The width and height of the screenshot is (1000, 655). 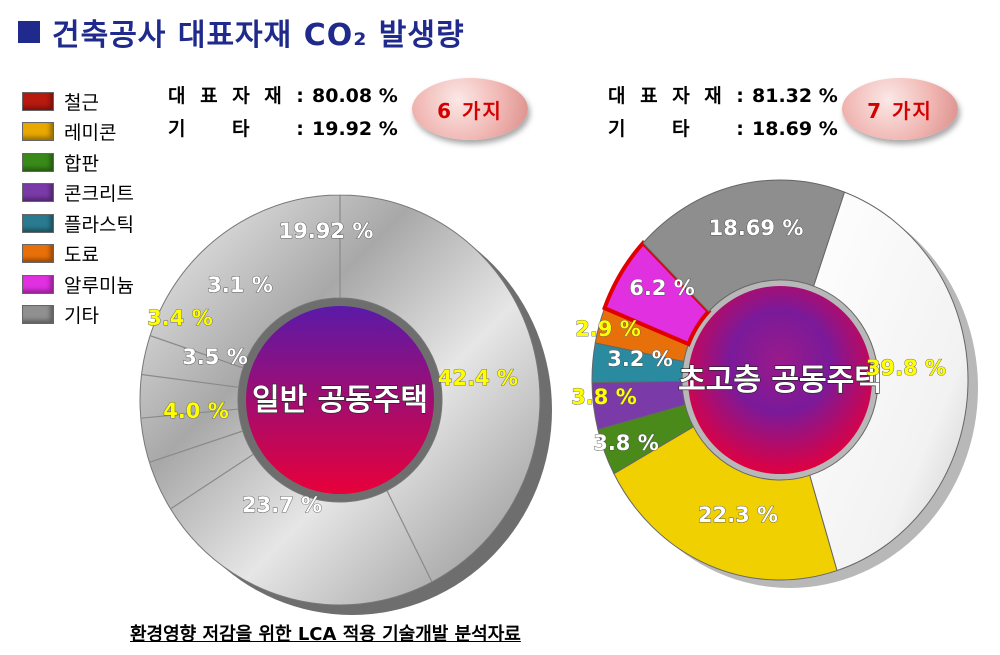 What do you see at coordinates (723, 113) in the screenshot?
I see `right-stats: 대 표 자 재:81.32 % 기 타:18.69 %` at bounding box center [723, 113].